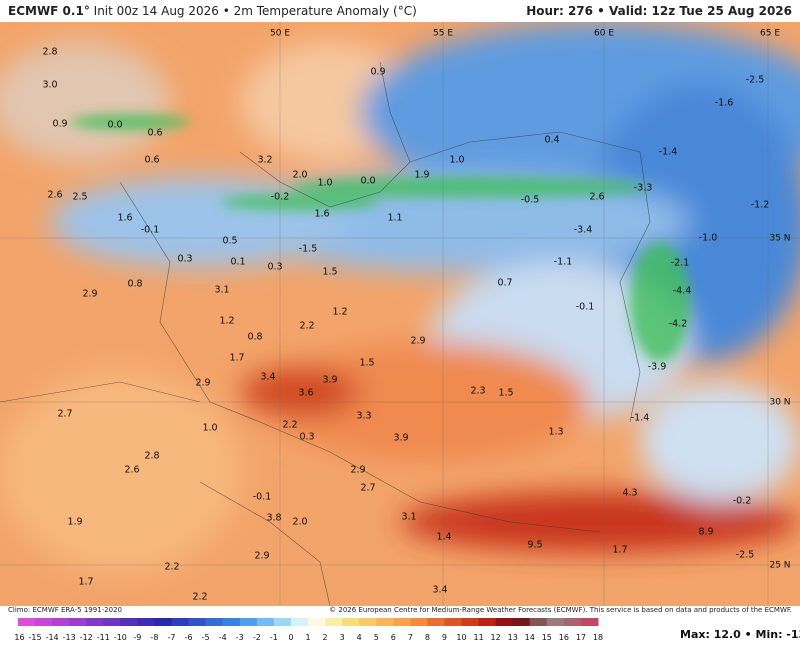 The height and width of the screenshot is (657, 800). I want to click on anomaly-label: 0.3, so click(274, 267).